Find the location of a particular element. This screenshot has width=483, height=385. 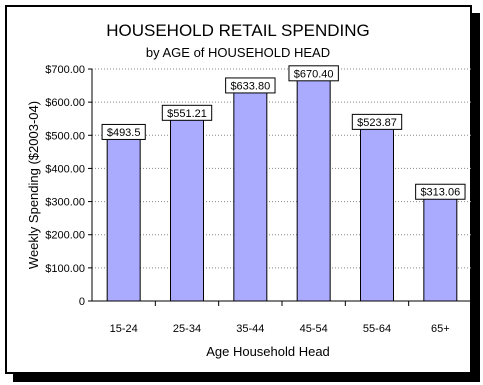

data-label: $313.06 is located at coordinates (440, 191).